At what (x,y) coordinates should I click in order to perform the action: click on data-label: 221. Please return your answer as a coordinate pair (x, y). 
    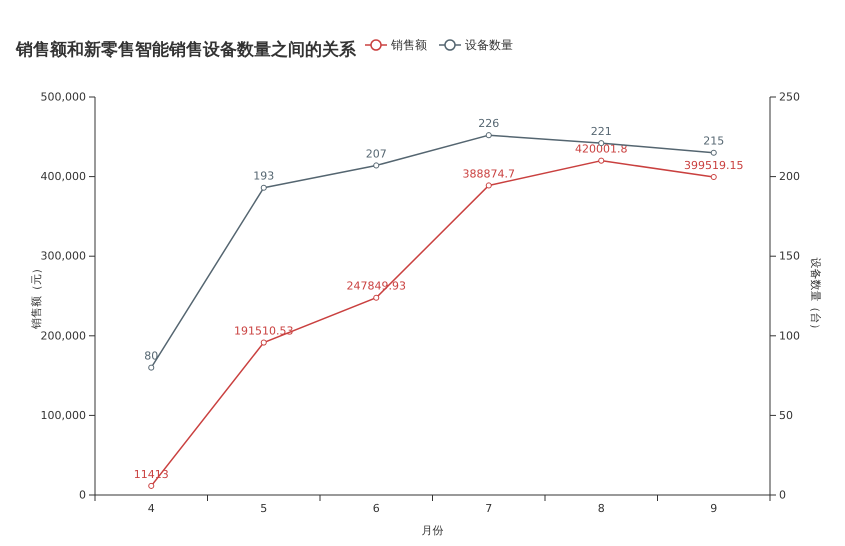
    Looking at the image, I should click on (601, 131).